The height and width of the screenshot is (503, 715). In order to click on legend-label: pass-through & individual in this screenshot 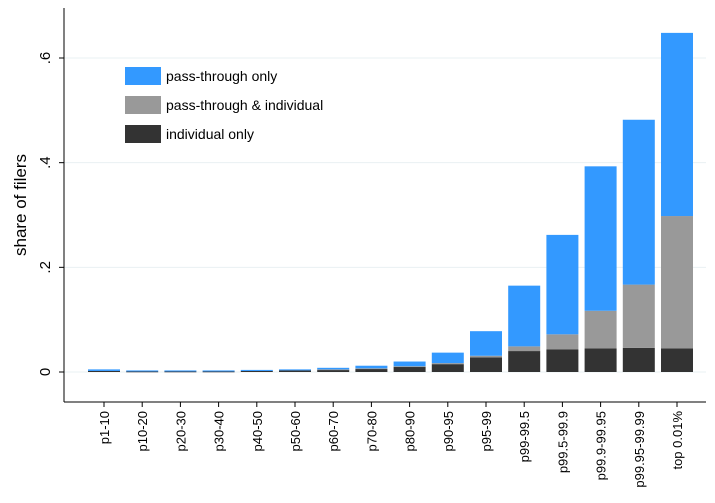, I will do `click(244, 105)`.